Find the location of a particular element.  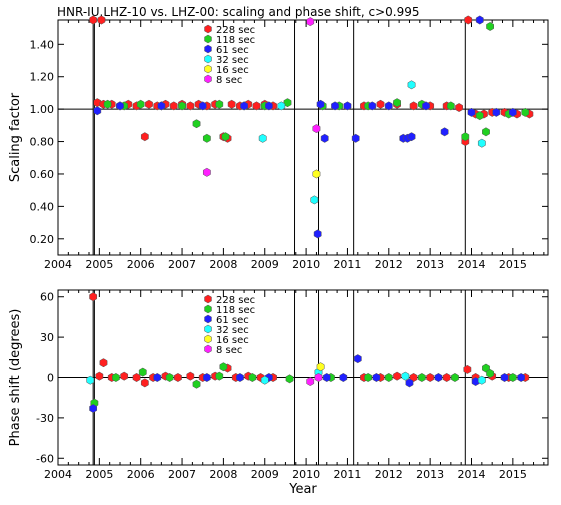

y-tick-label: 1.20 is located at coordinates (42, 77).